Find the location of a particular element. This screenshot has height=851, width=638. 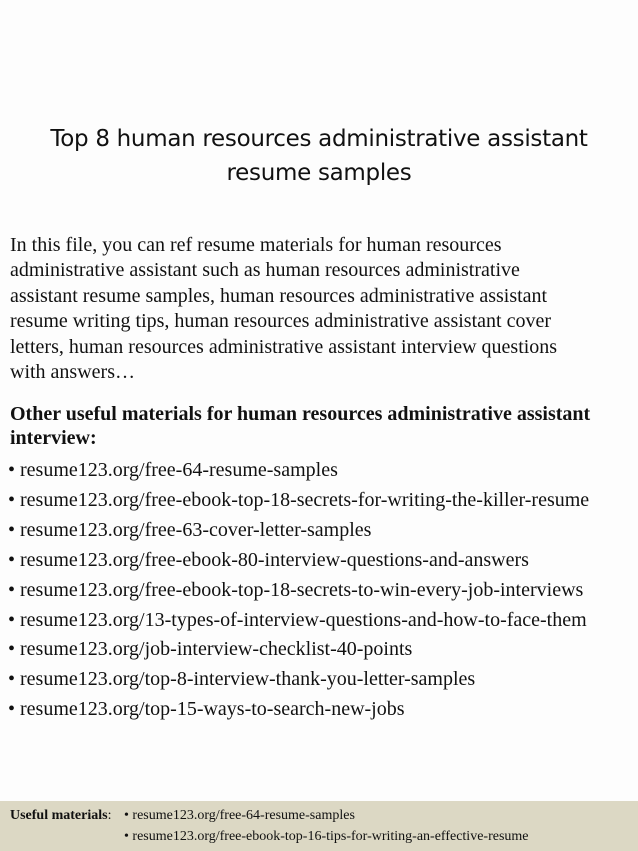

list-item: • resume123.org/free-64-resume-samples is located at coordinates (173, 470).